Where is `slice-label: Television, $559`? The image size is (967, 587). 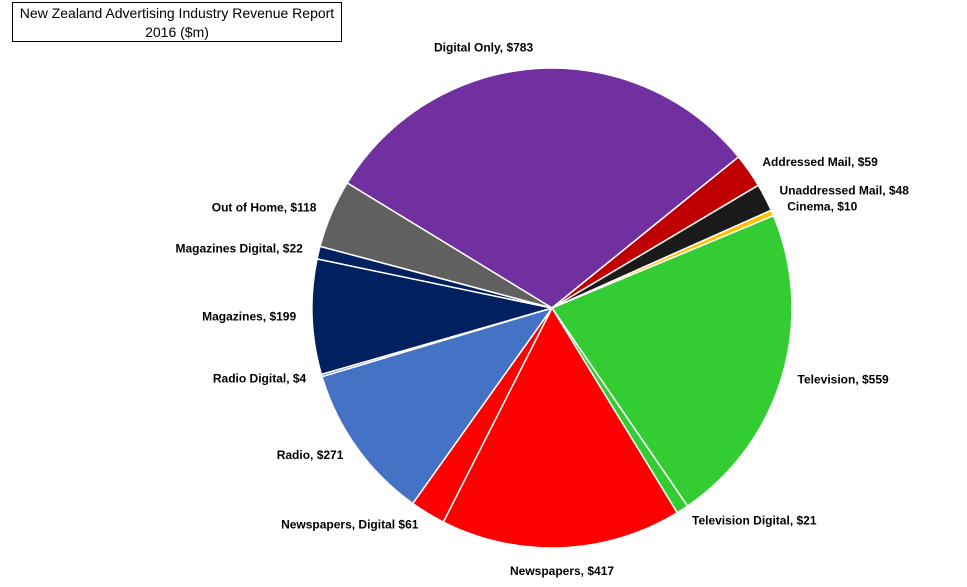 slice-label: Television, $559 is located at coordinates (843, 379).